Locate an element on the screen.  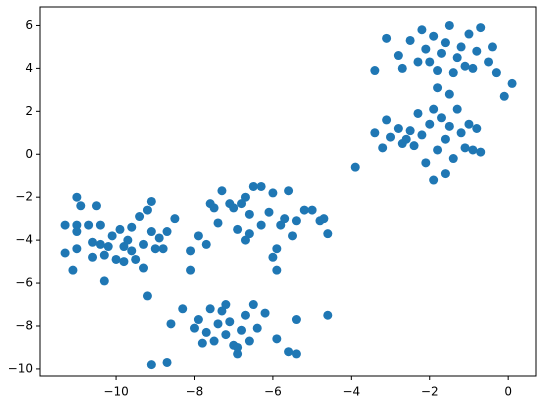
y-tick-label: −2 is located at coordinates (24, 197).